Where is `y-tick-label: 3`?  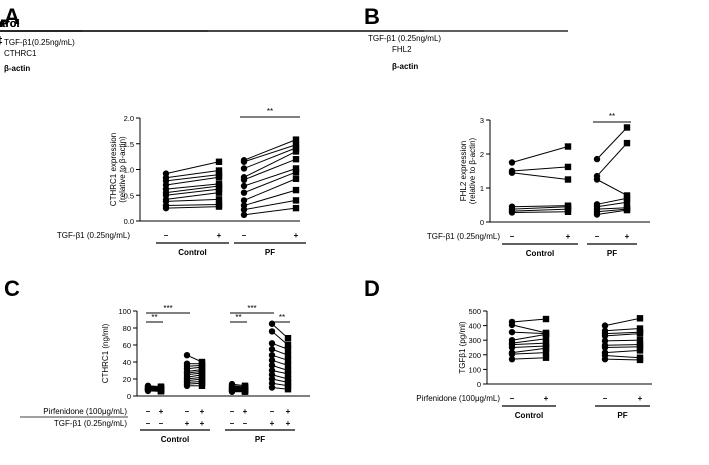
y-tick-label: 3 is located at coordinates (482, 120).